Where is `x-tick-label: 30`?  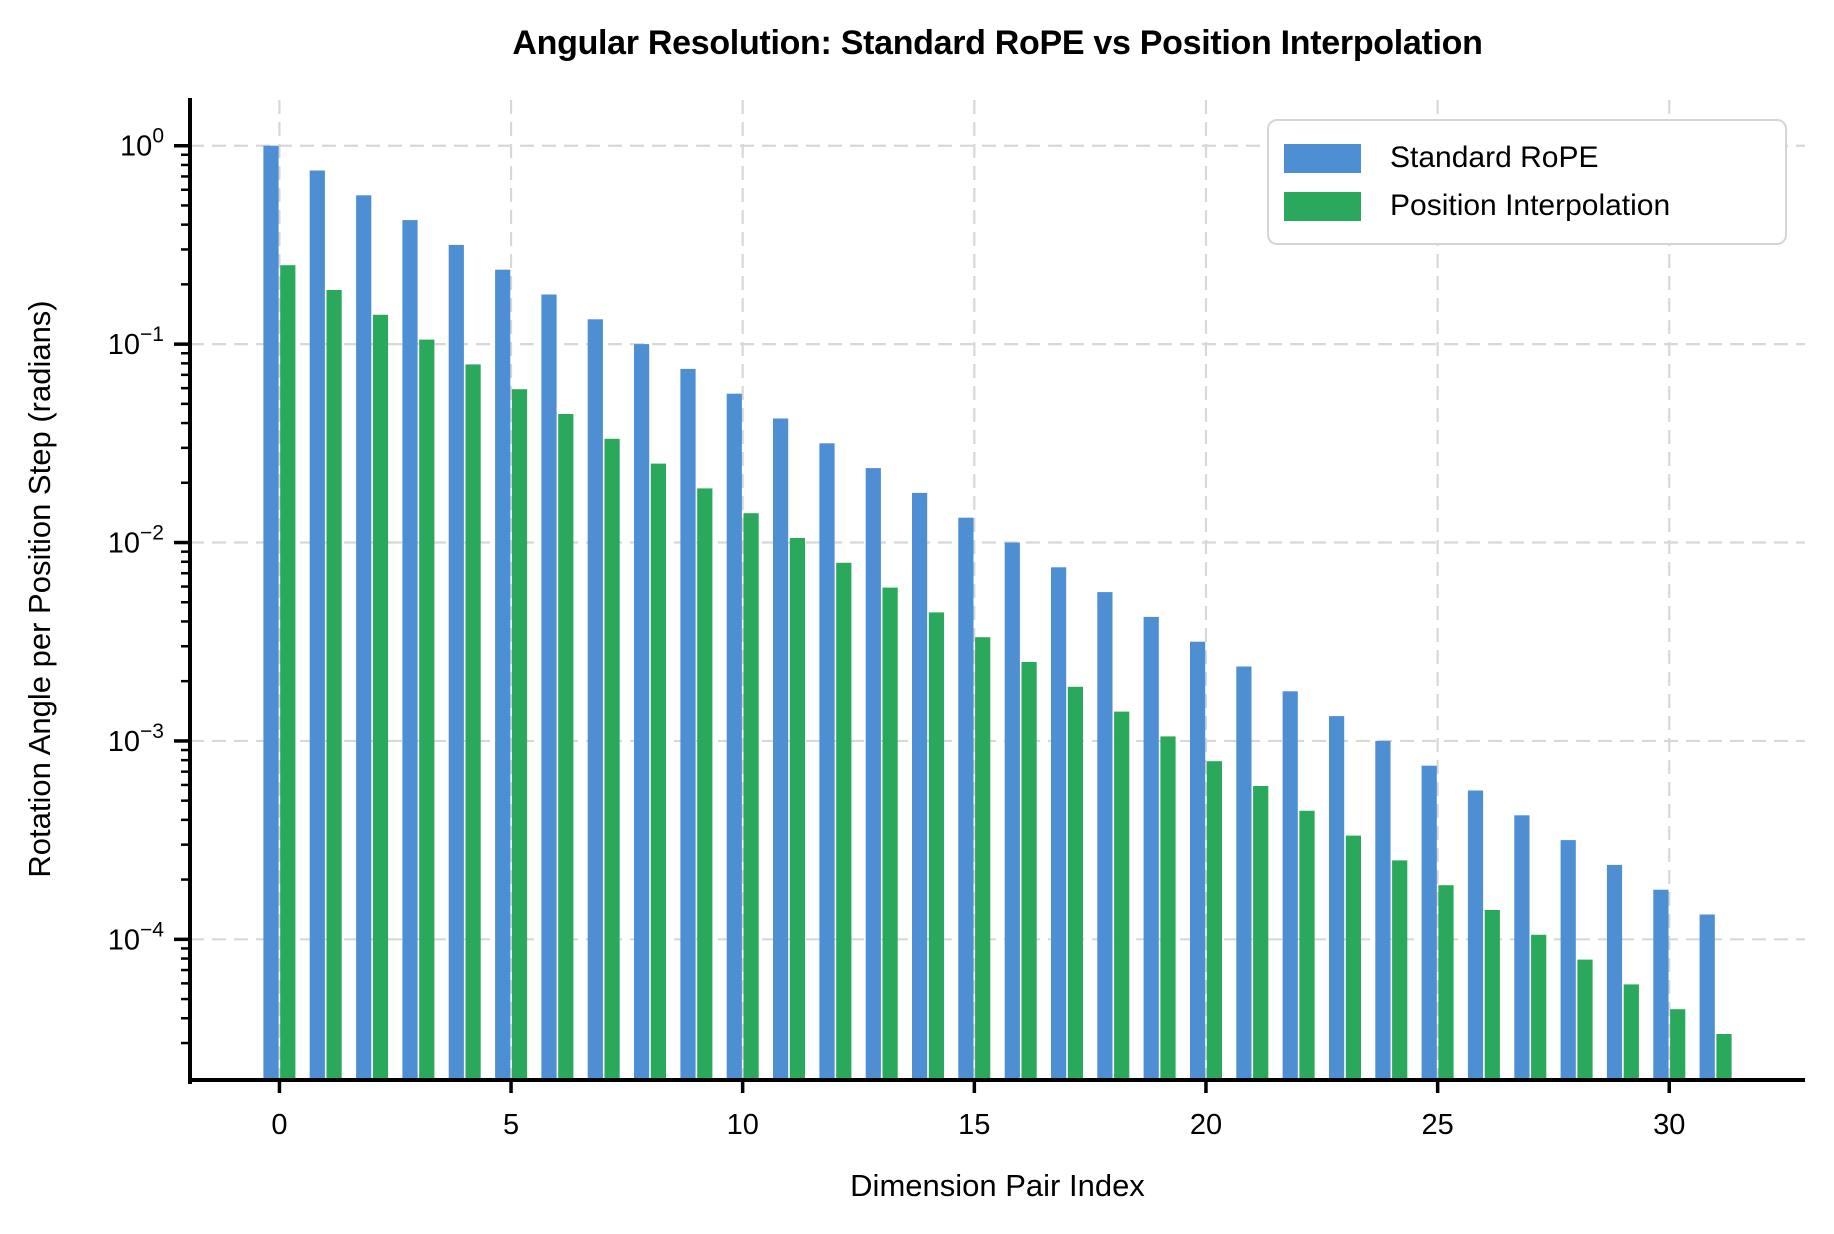
x-tick-label: 30 is located at coordinates (1669, 1125).